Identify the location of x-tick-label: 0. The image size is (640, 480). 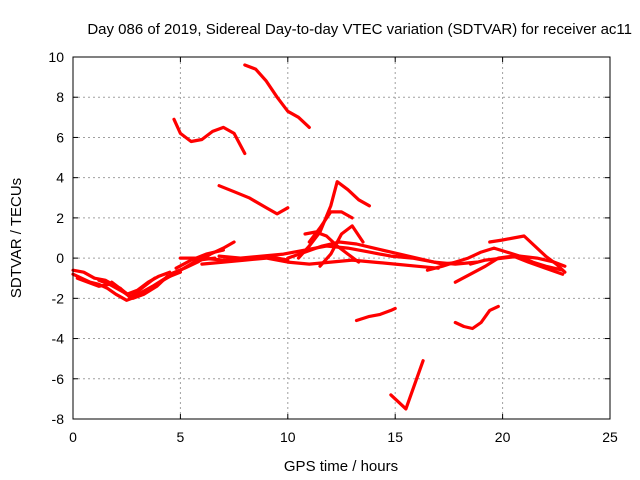
(73, 437).